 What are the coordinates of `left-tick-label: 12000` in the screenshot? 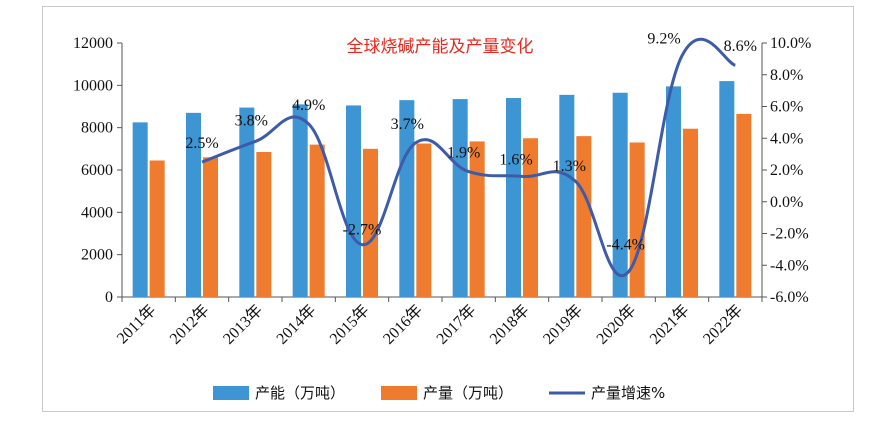 It's located at (93, 43).